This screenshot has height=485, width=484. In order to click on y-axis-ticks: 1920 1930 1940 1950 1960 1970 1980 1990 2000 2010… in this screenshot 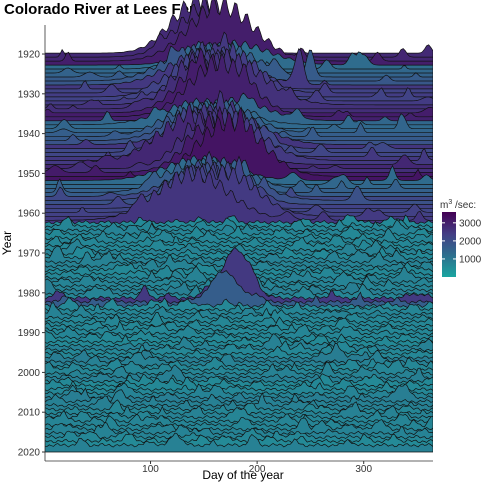, I will do `click(31, 254)`.